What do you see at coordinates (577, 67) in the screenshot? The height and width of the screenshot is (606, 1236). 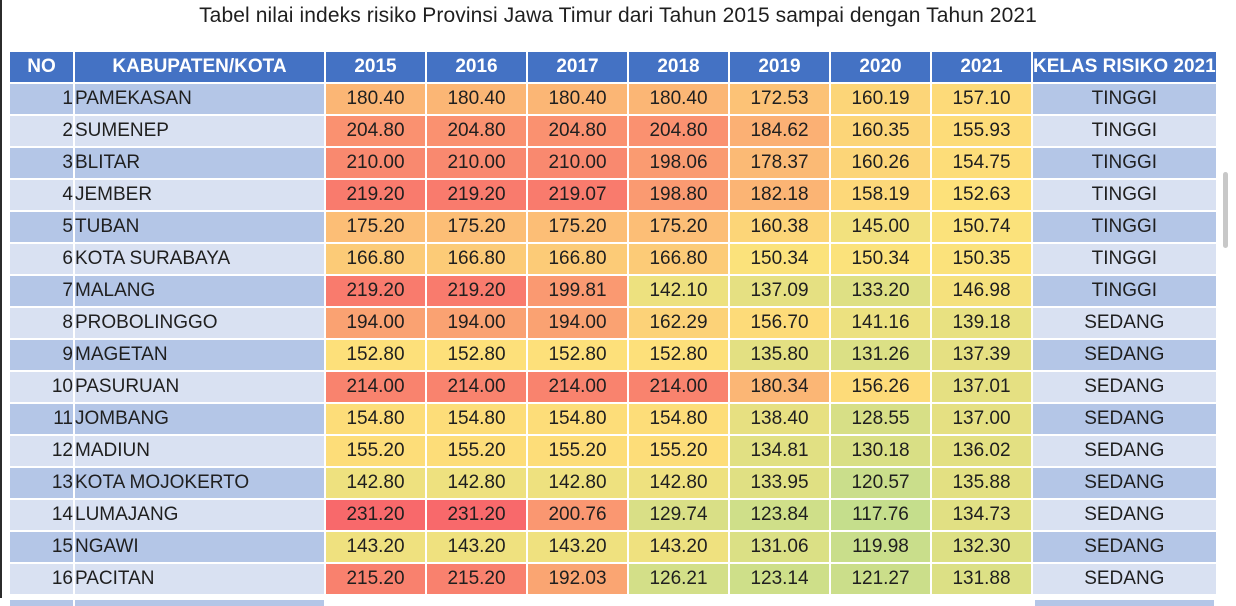 I see `col-header-2017: 2017` at bounding box center [577, 67].